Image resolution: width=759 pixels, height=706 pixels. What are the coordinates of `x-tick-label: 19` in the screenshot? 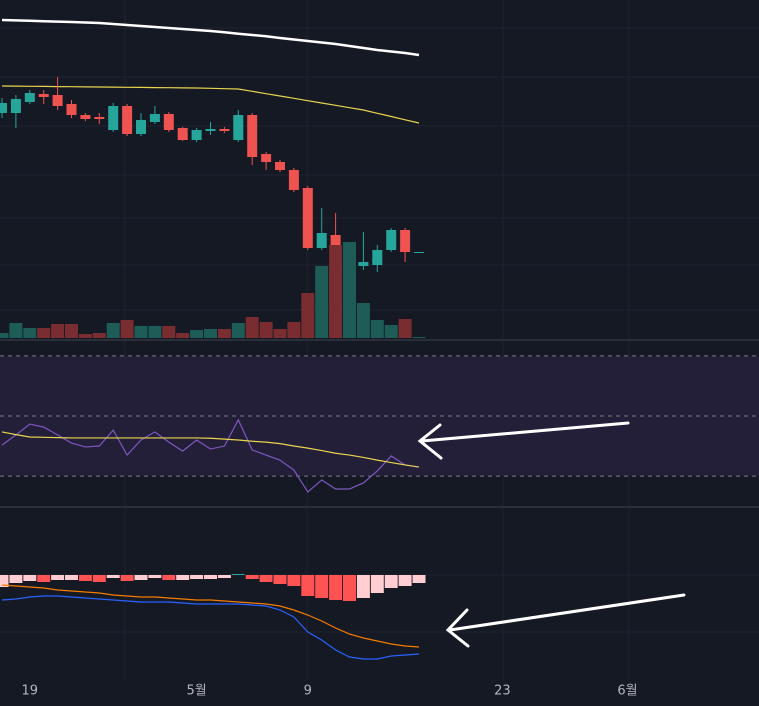 It's located at (30, 691).